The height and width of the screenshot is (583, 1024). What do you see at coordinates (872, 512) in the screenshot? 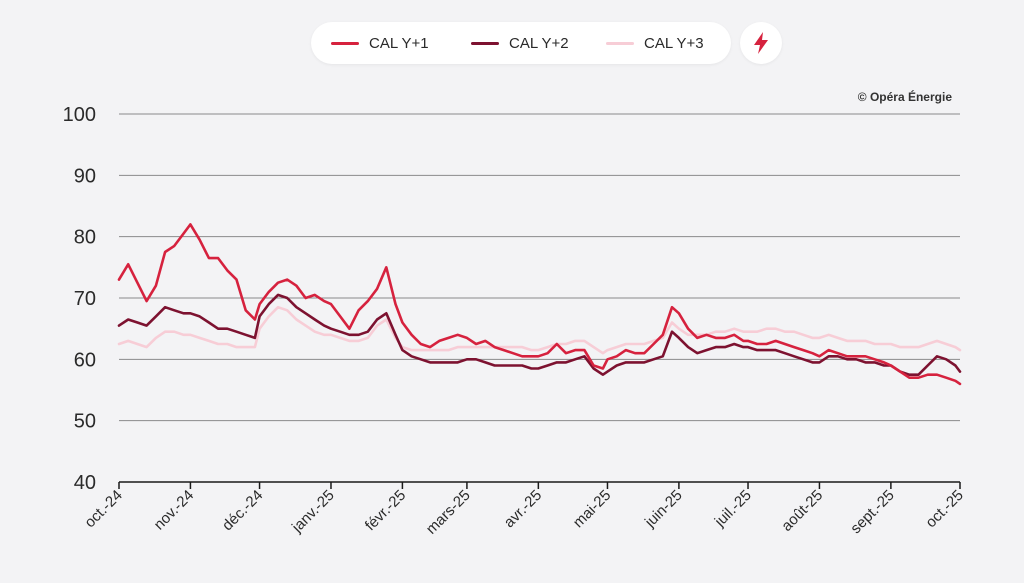
I see `x-tick-label: sept.-25` at bounding box center [872, 512].